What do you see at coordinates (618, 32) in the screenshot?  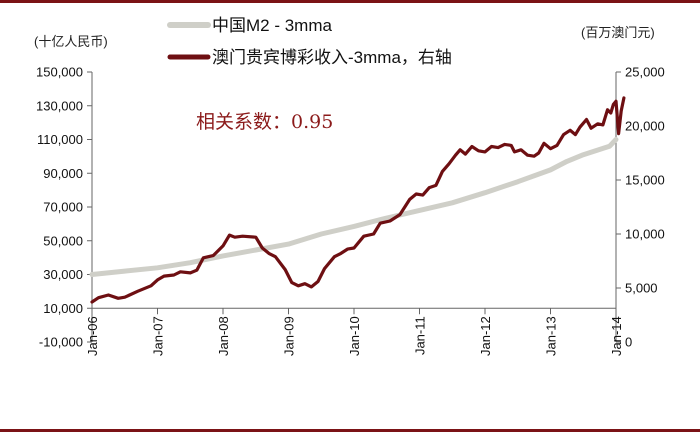 I see `right-axis-unit: (百万澳门元)` at bounding box center [618, 32].